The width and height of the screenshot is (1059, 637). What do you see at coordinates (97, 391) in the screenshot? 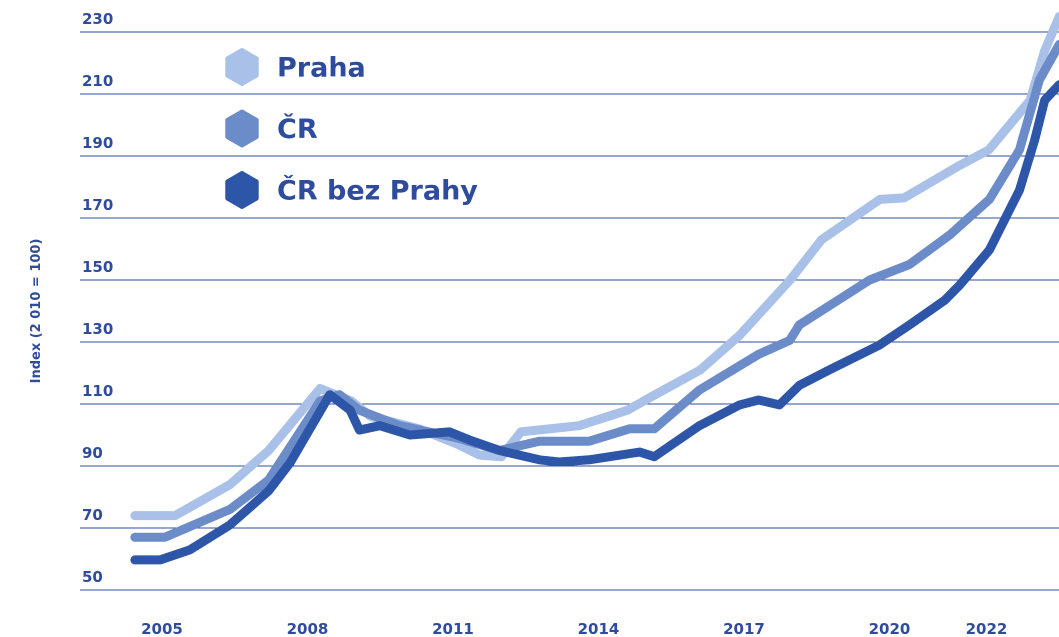
I see `y-tick-label: 110` at bounding box center [97, 391].